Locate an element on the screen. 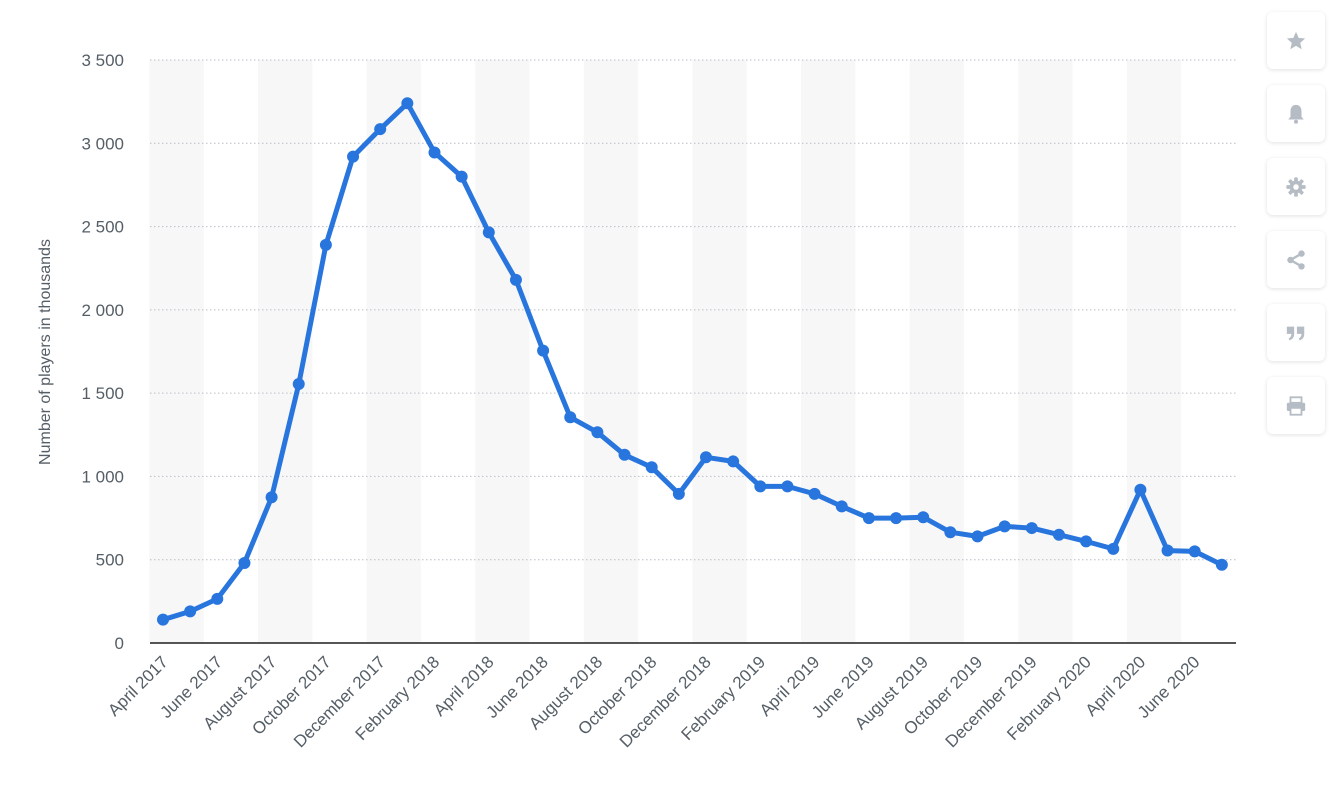 This screenshot has width=1340, height=794. x-tick-label: December 2017 is located at coordinates (339, 701).